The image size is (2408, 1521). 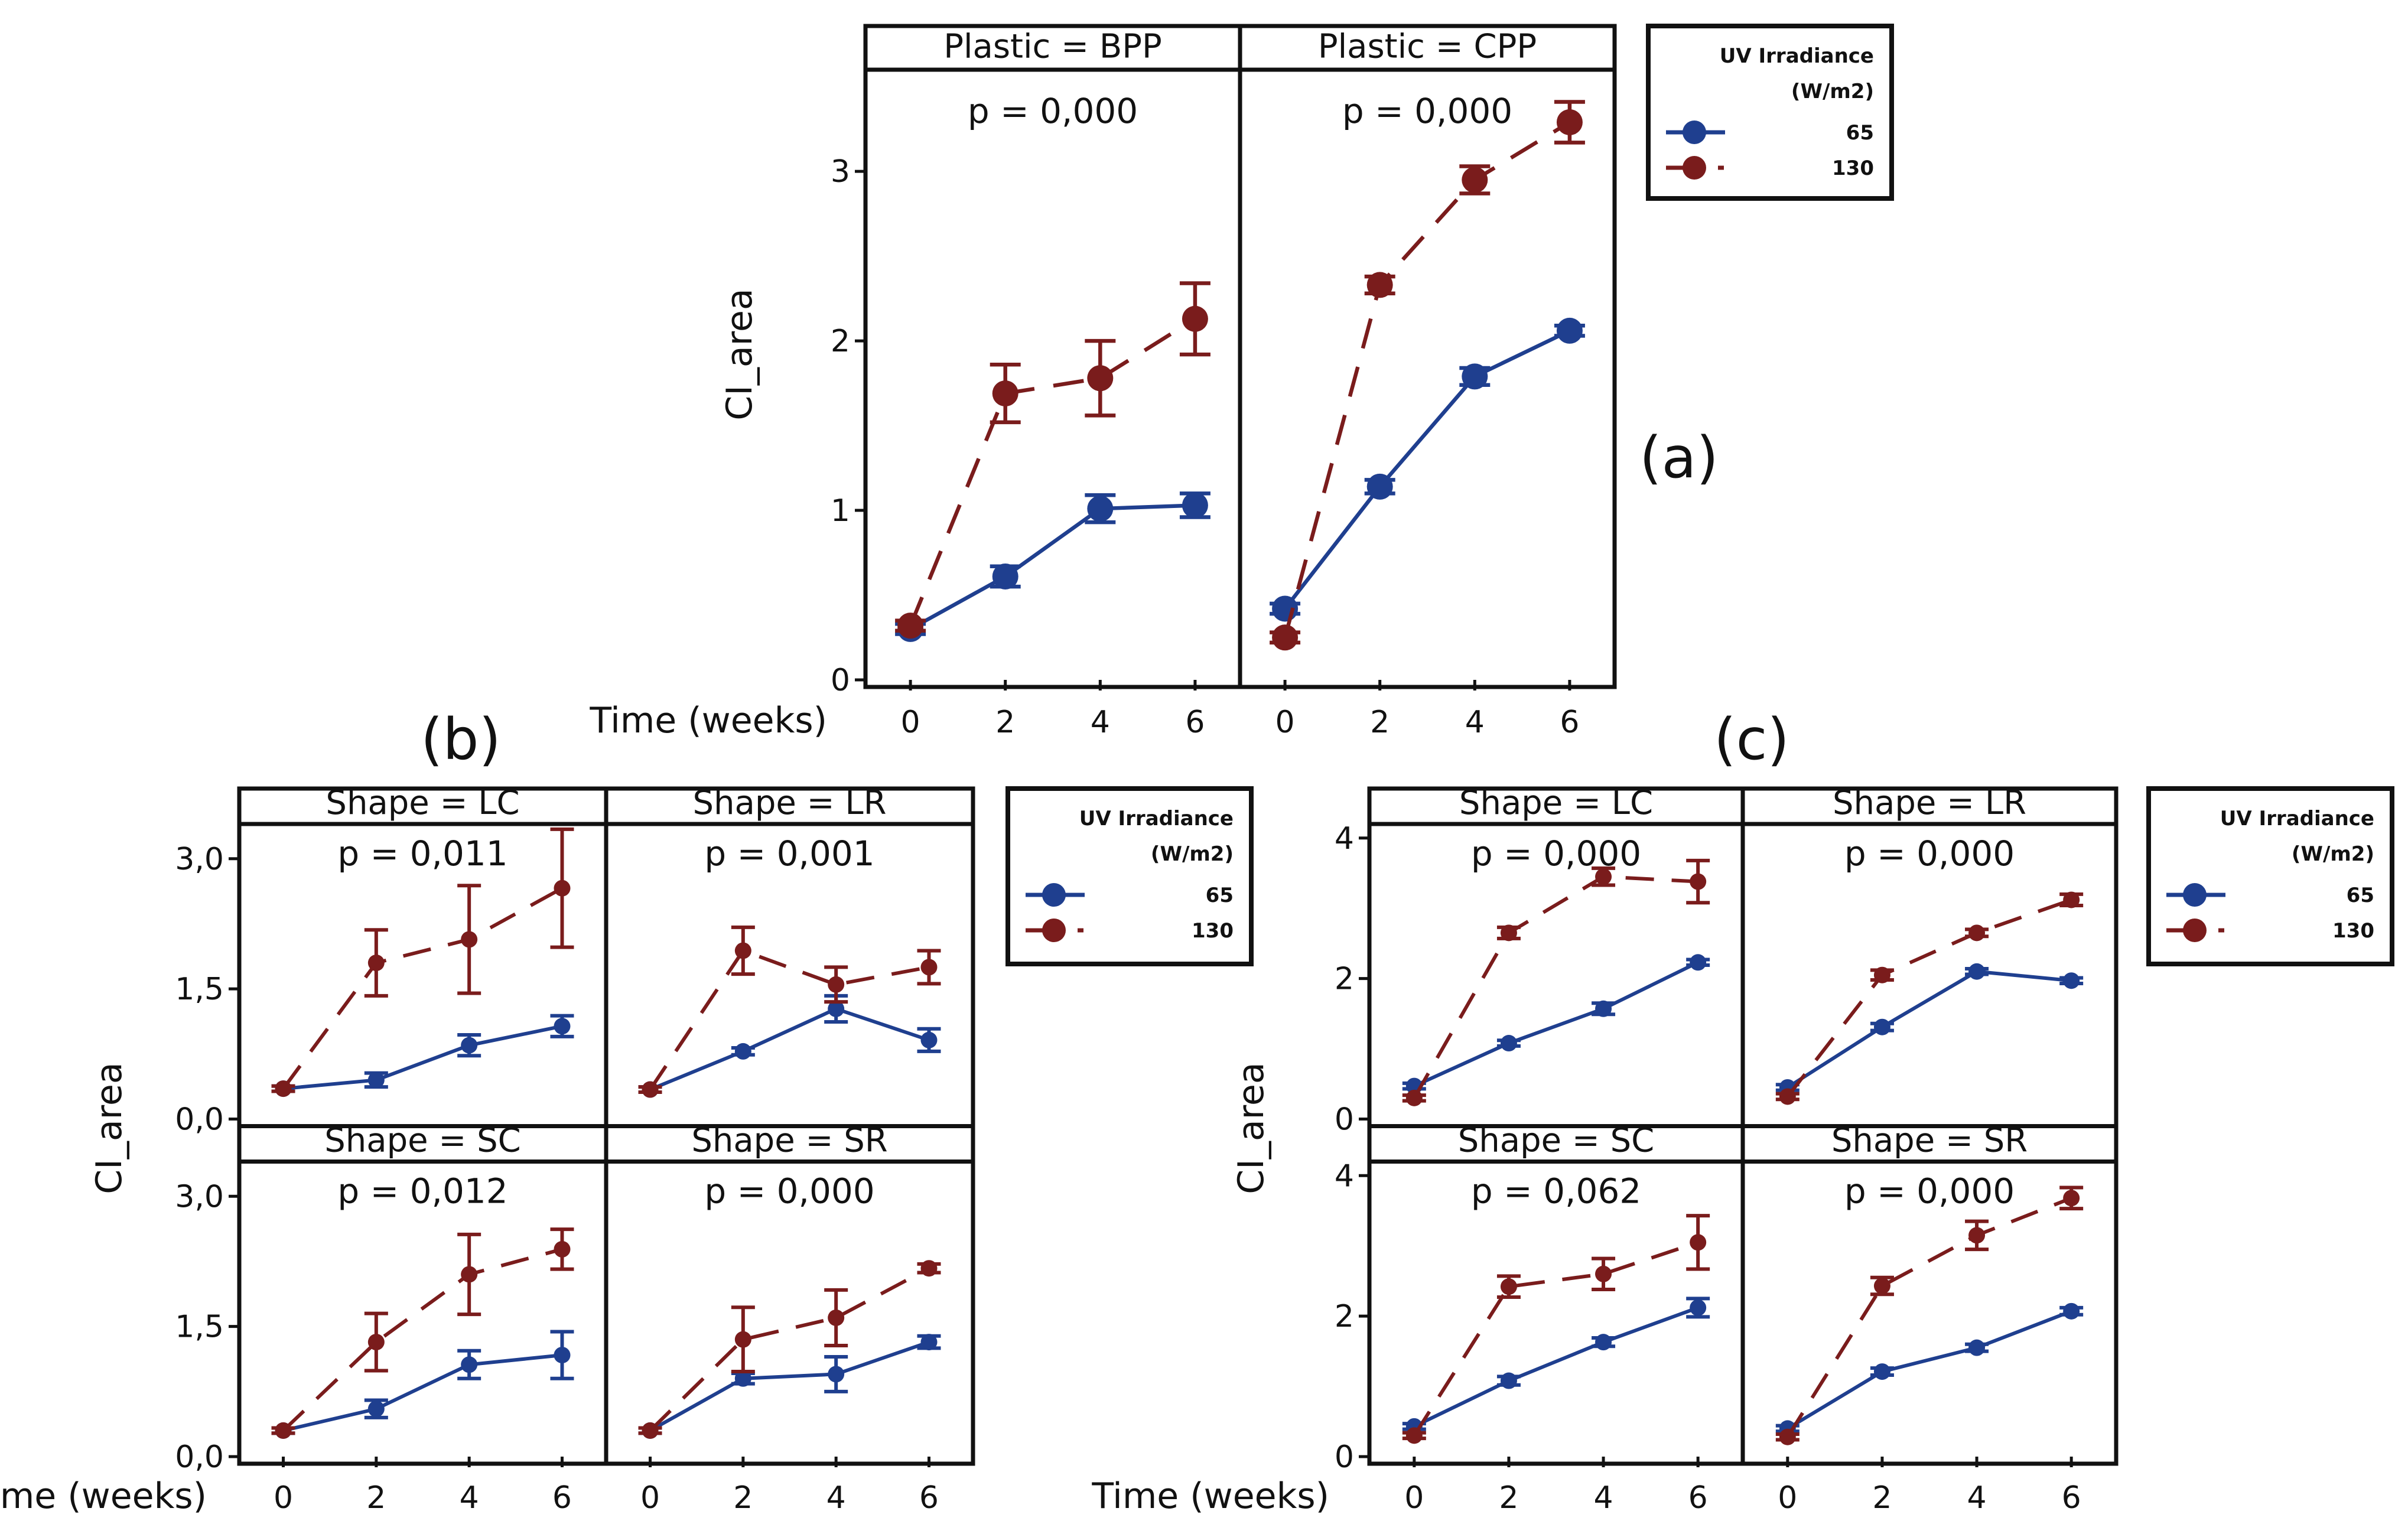 I want to click on y-tick-label: 1, so click(x=840, y=511).